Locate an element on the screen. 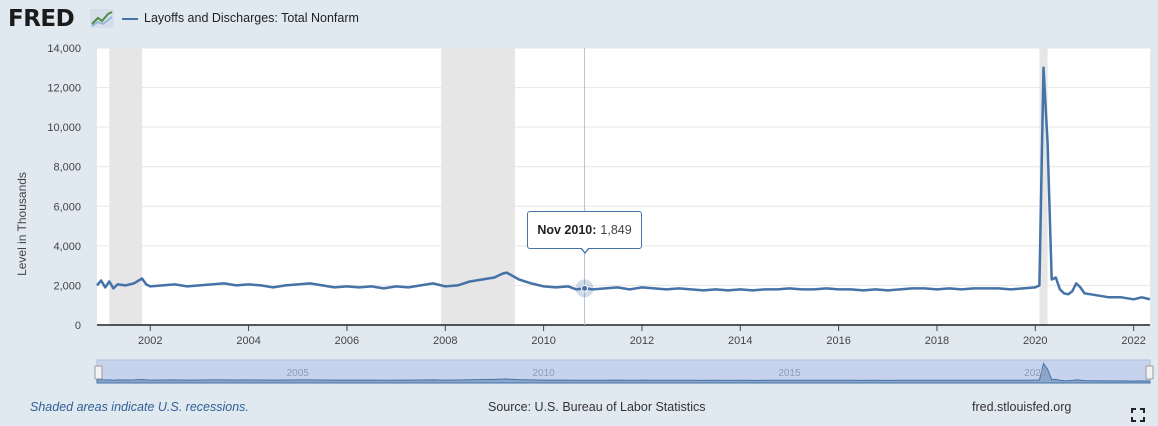 The width and height of the screenshot is (1158, 426). x-tick-label: 2016 is located at coordinates (838, 341).